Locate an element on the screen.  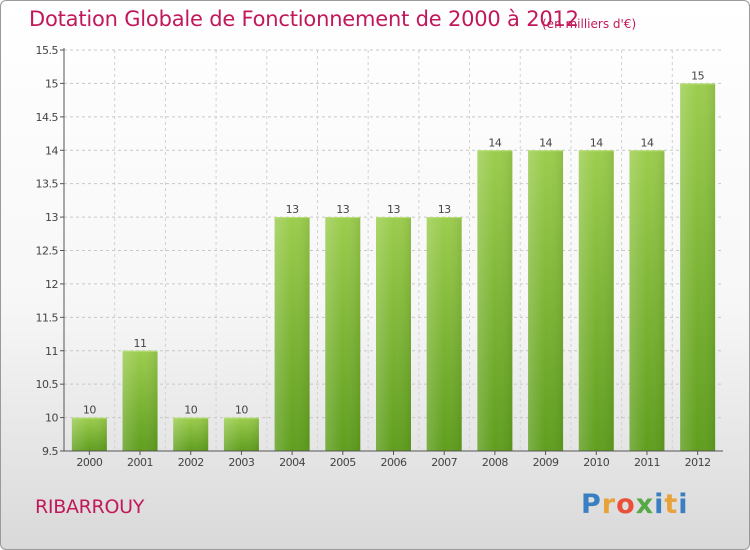
data-label: 11 is located at coordinates (140, 343).